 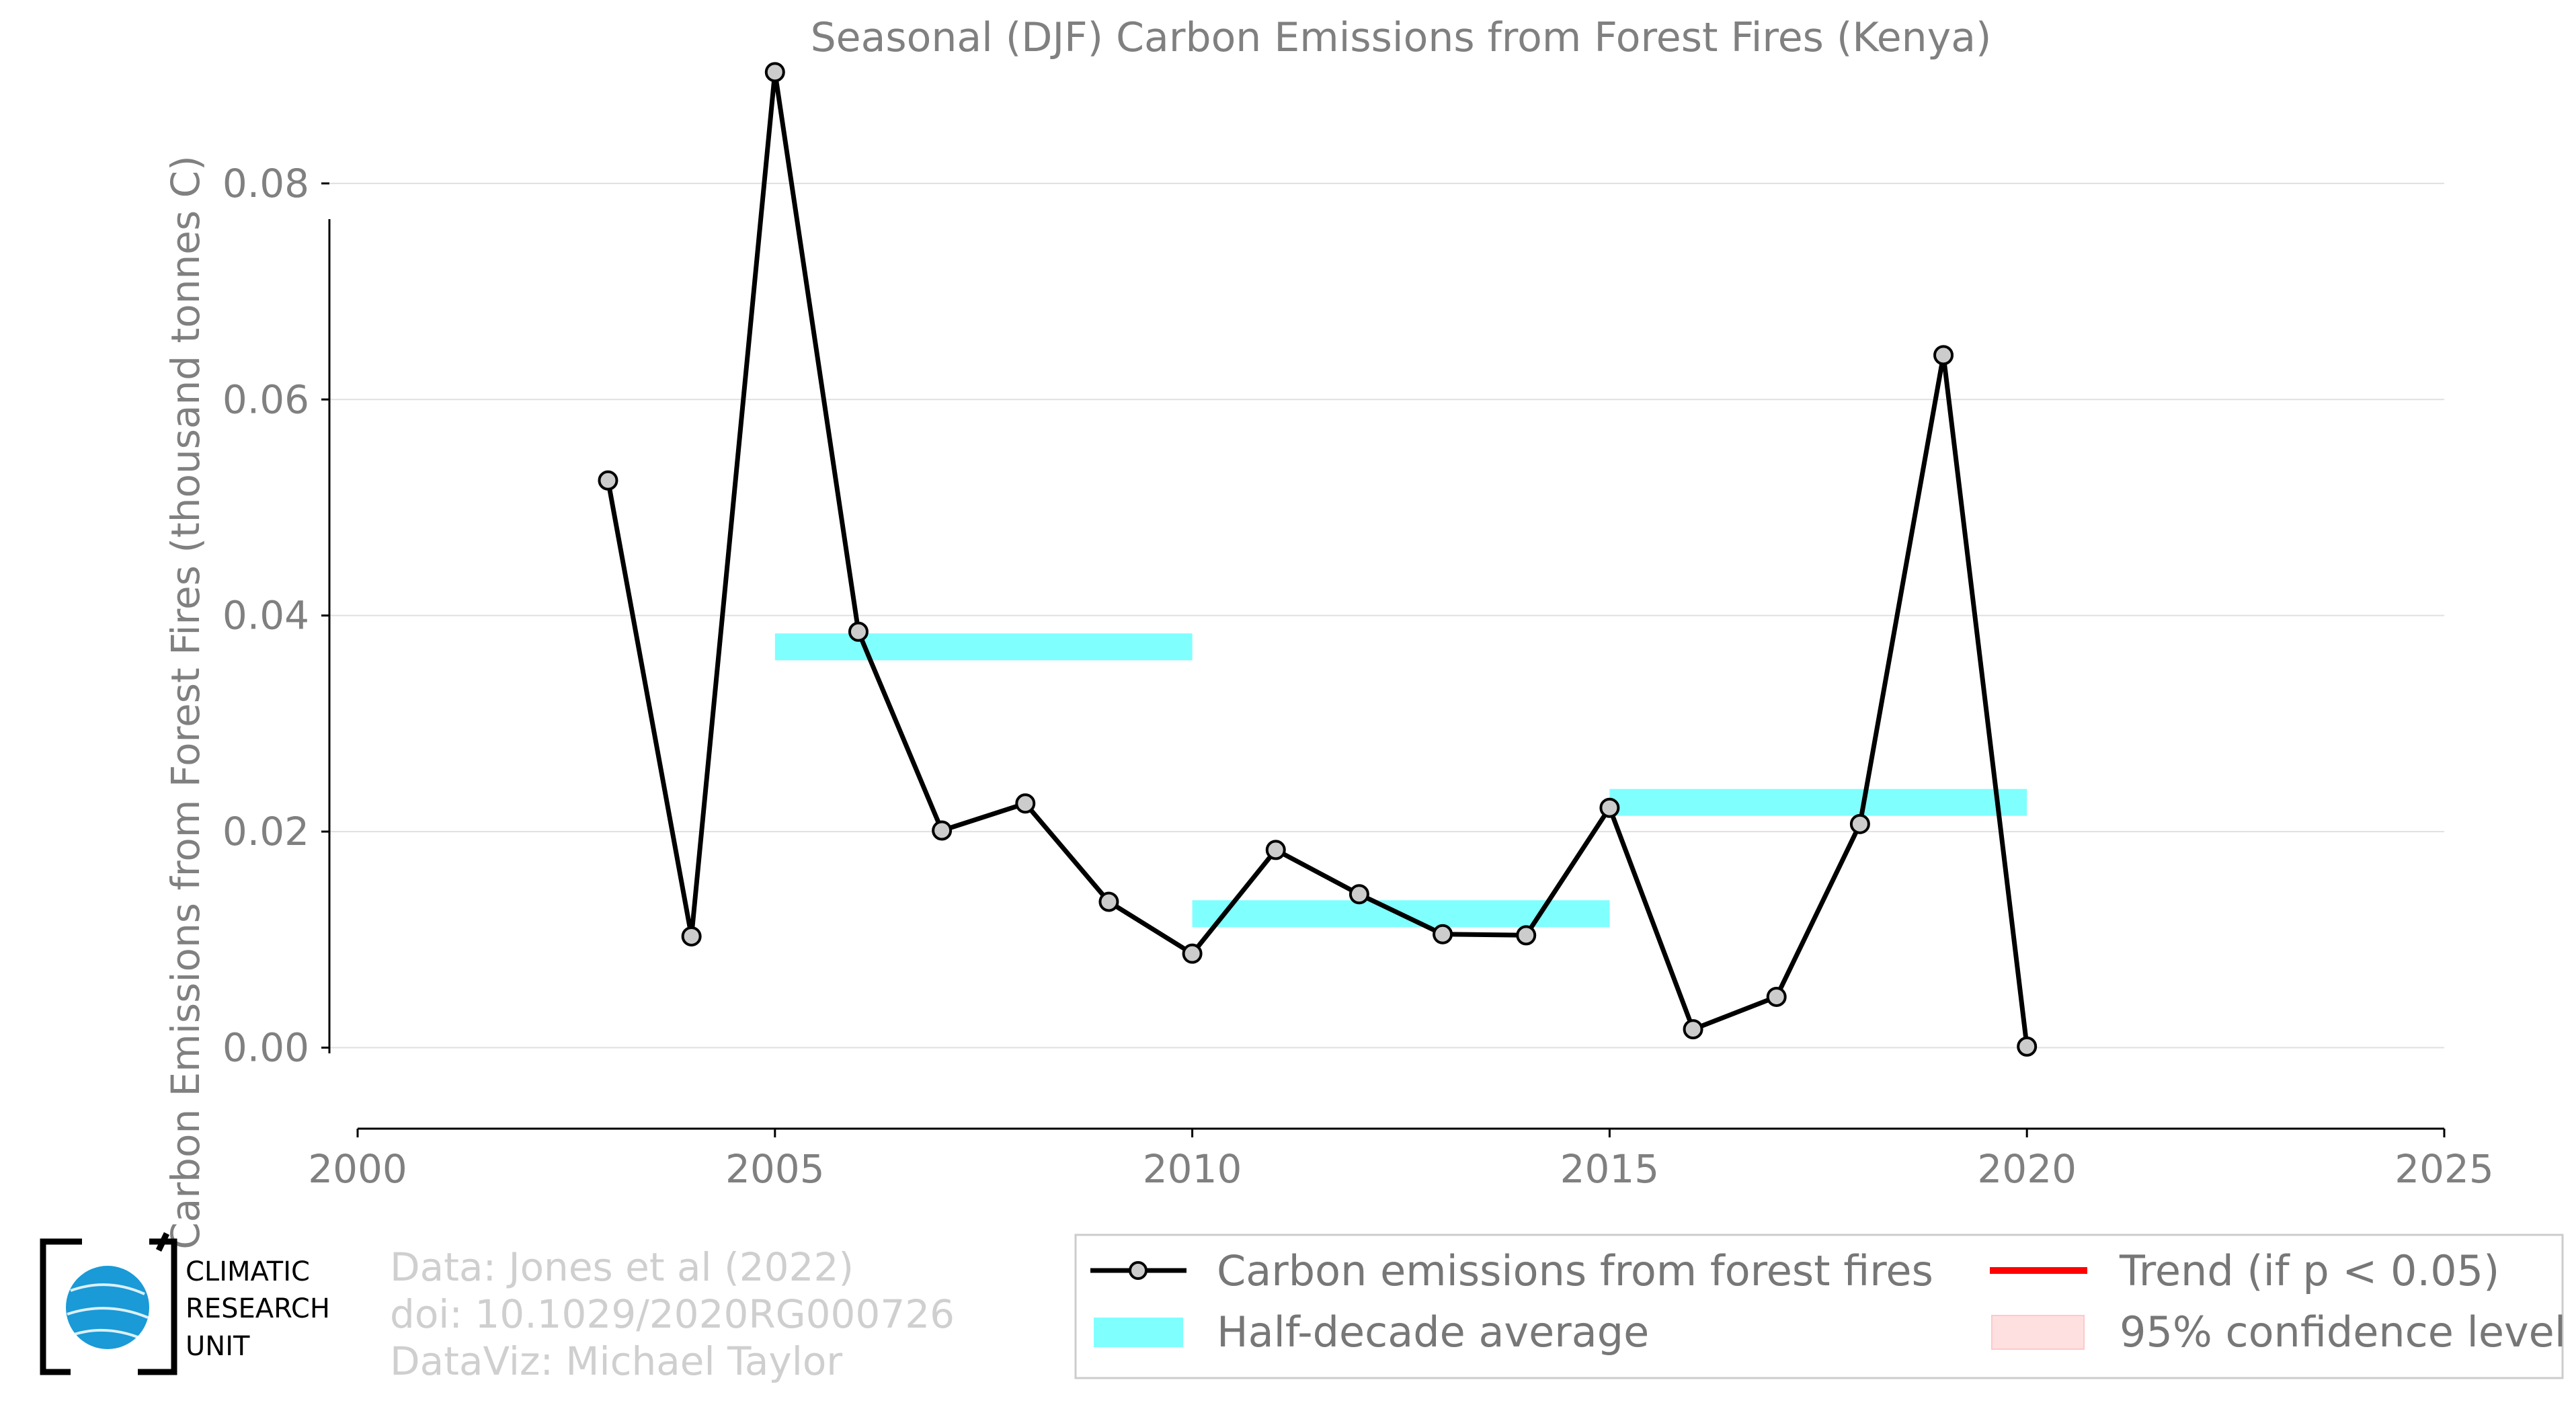 What do you see at coordinates (1400, 780) in the screenshot?
I see `half-decade-bands` at bounding box center [1400, 780].